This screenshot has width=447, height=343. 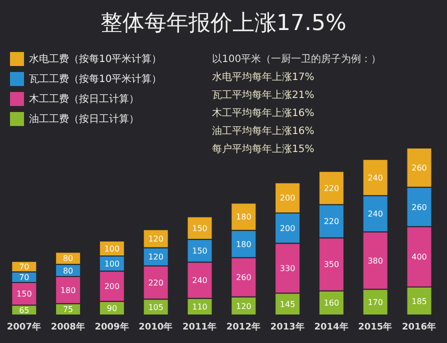 I want to click on text: 油工平均每年上涨16%, so click(x=264, y=131).